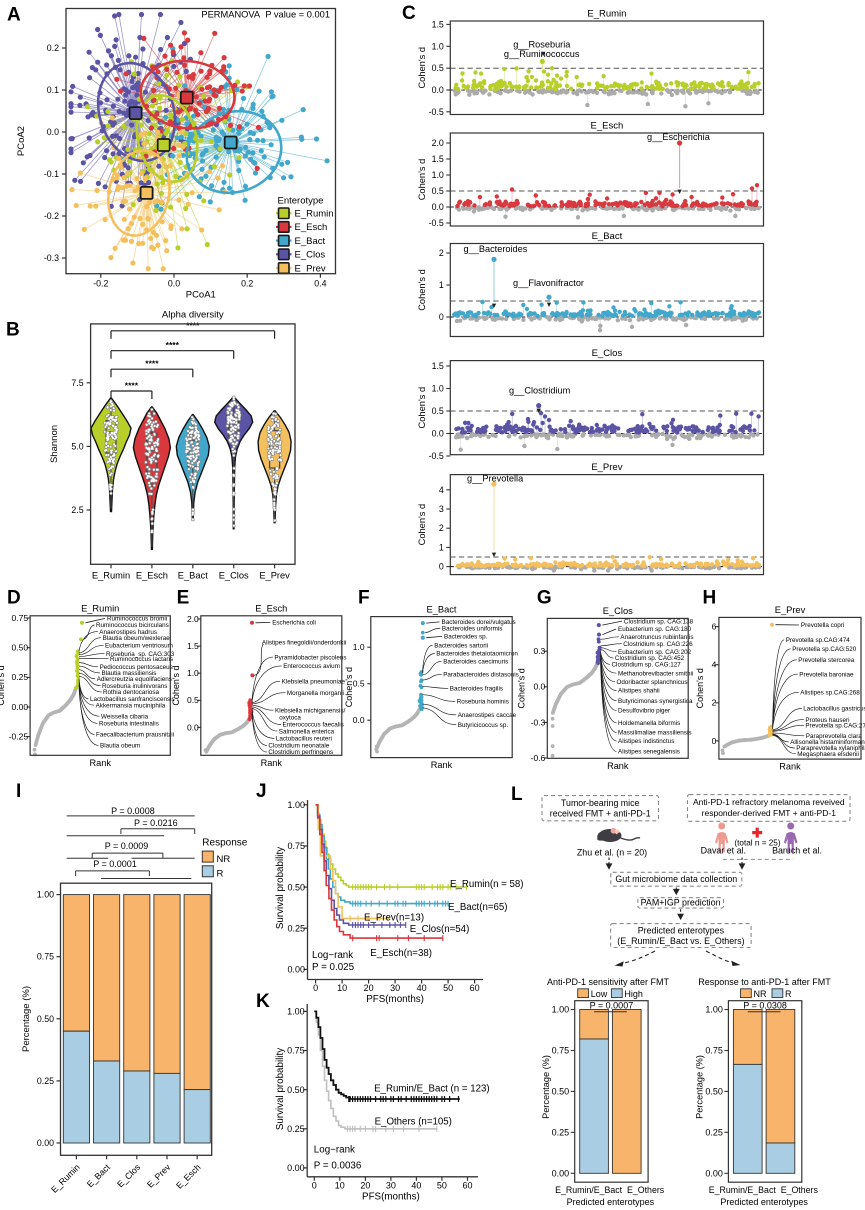 The width and height of the screenshot is (865, 1210). Describe the element at coordinates (827, 720) in the screenshot. I see `svg-text: Proteus hauseri` at that location.